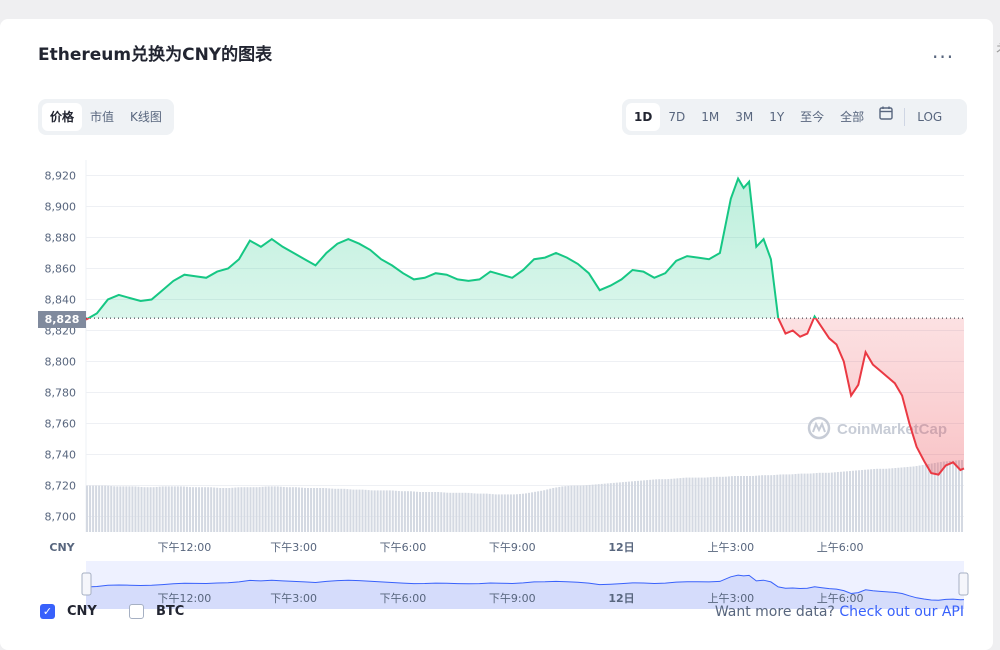 This screenshot has height=650, width=1000. What do you see at coordinates (886, 117) in the screenshot?
I see `calendar-icon` at bounding box center [886, 117].